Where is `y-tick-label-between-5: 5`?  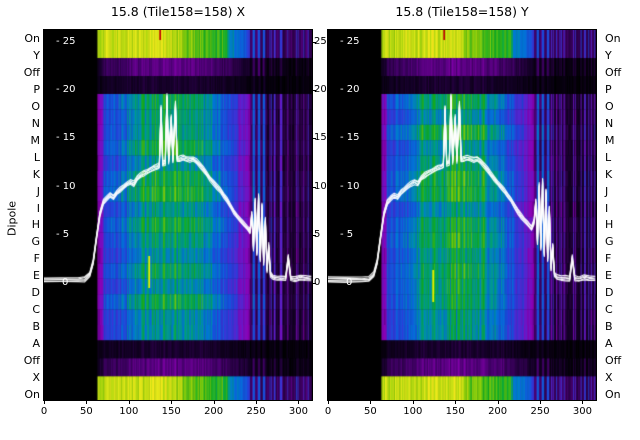 y-tick-label-between-5: 5 is located at coordinates (317, 234).